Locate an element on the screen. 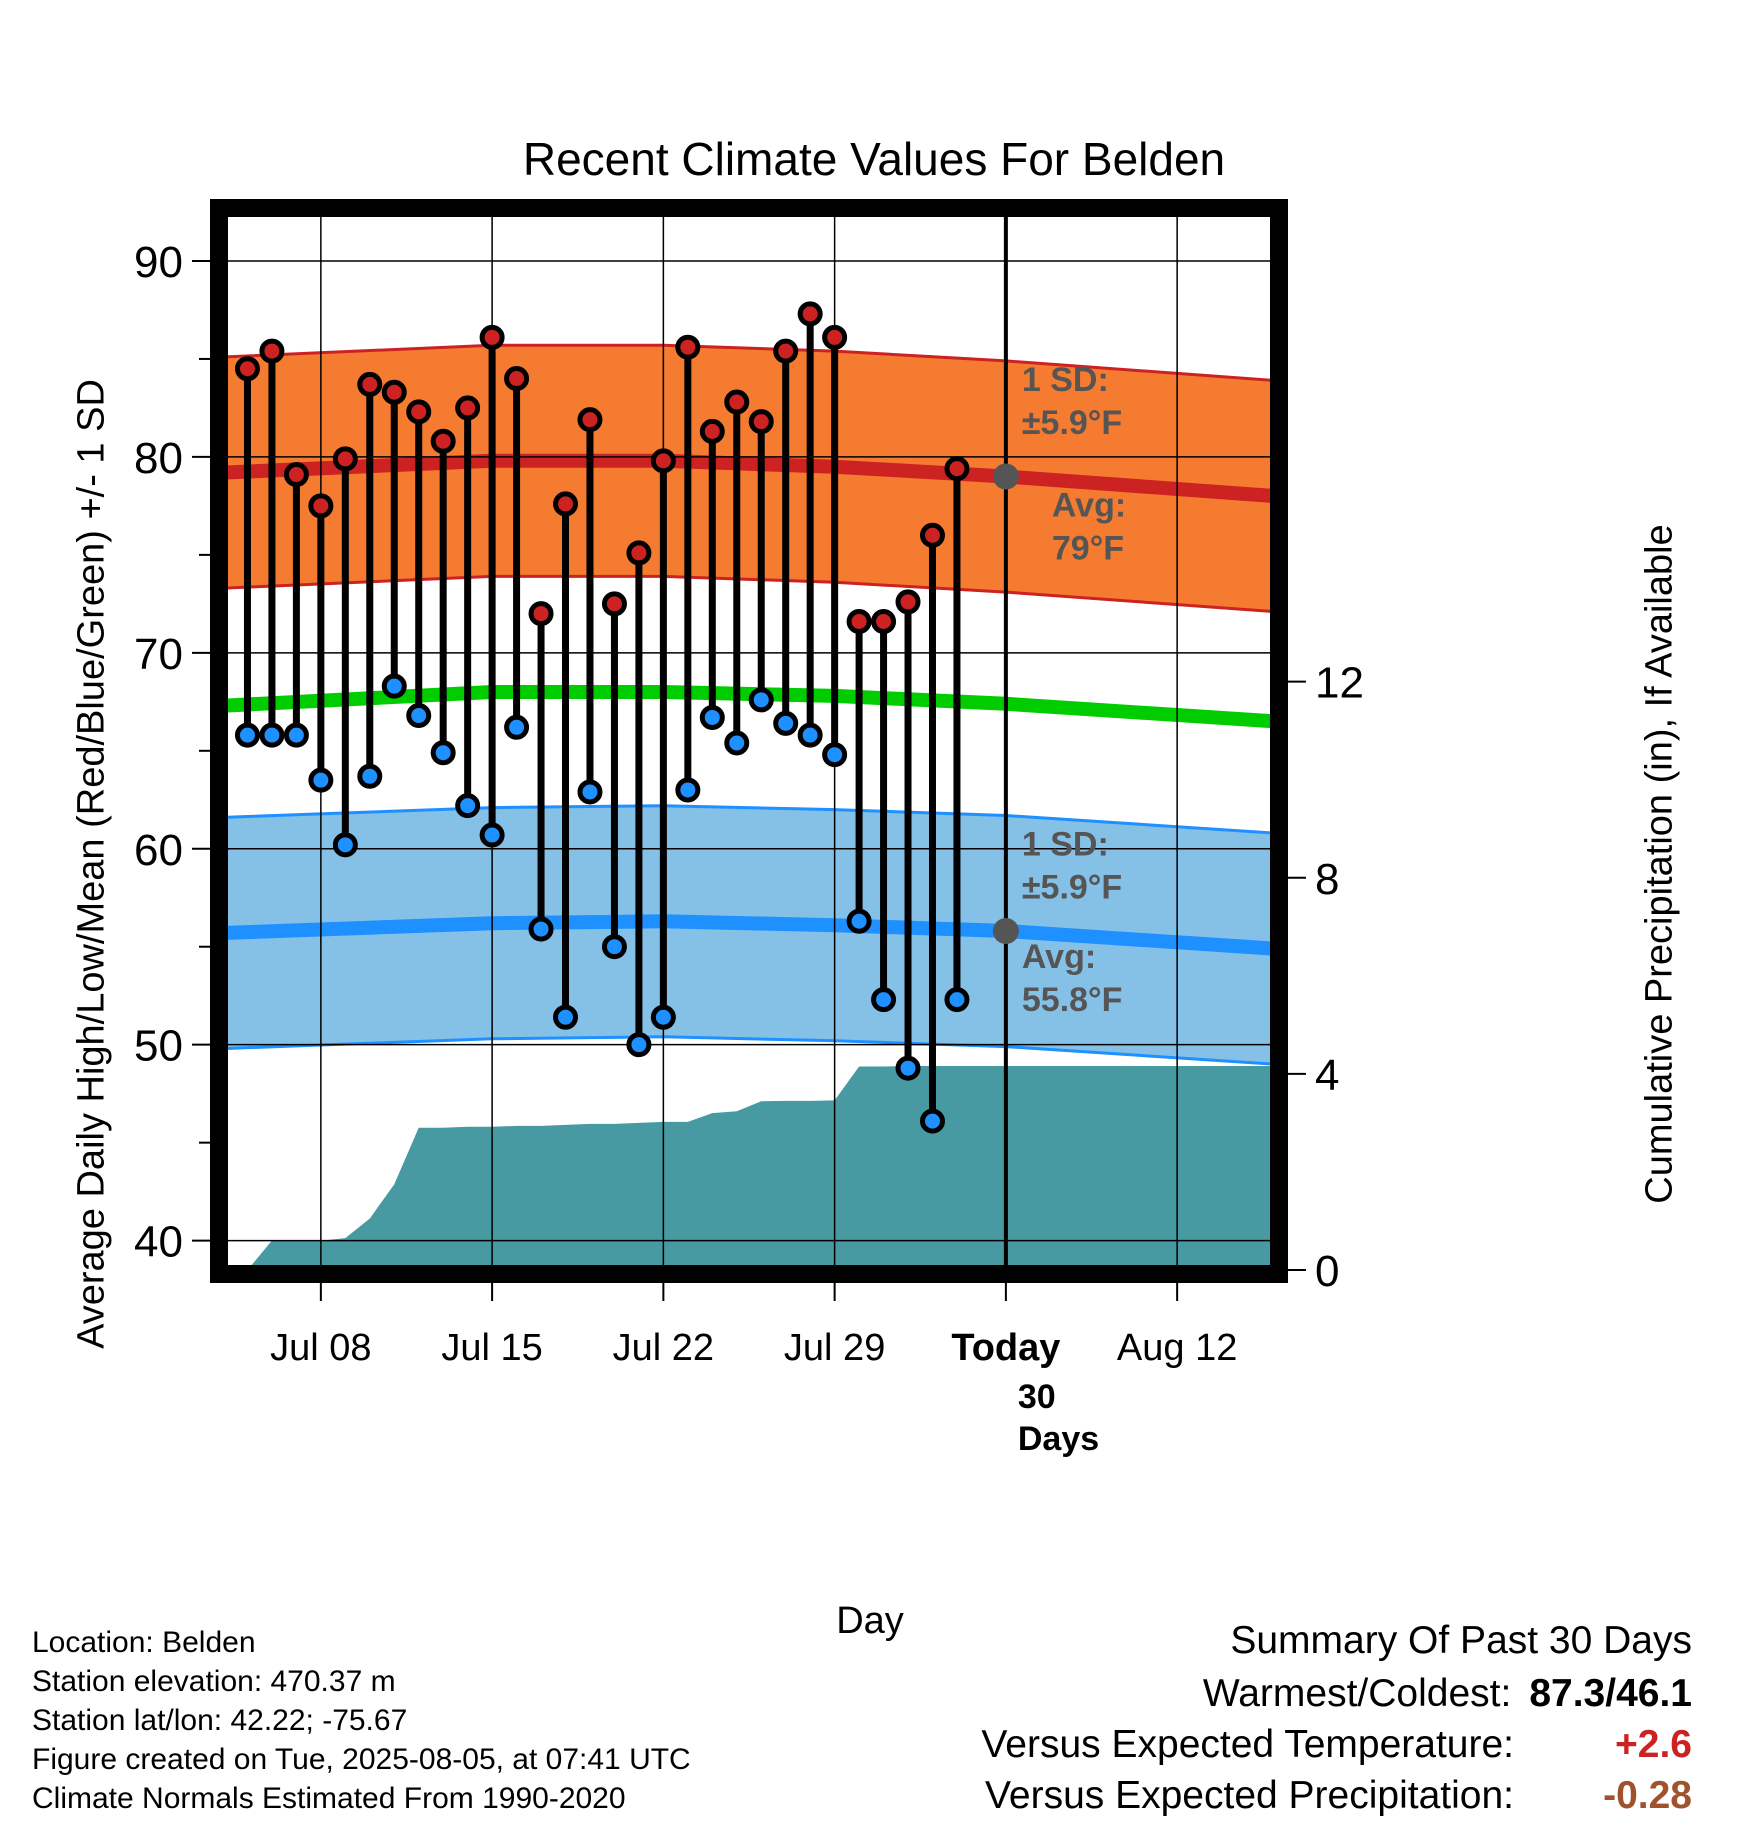 The width and height of the screenshot is (1748, 1828). latlon-text: Station lat/lon: 42.22; -75.67 is located at coordinates (220, 1720).